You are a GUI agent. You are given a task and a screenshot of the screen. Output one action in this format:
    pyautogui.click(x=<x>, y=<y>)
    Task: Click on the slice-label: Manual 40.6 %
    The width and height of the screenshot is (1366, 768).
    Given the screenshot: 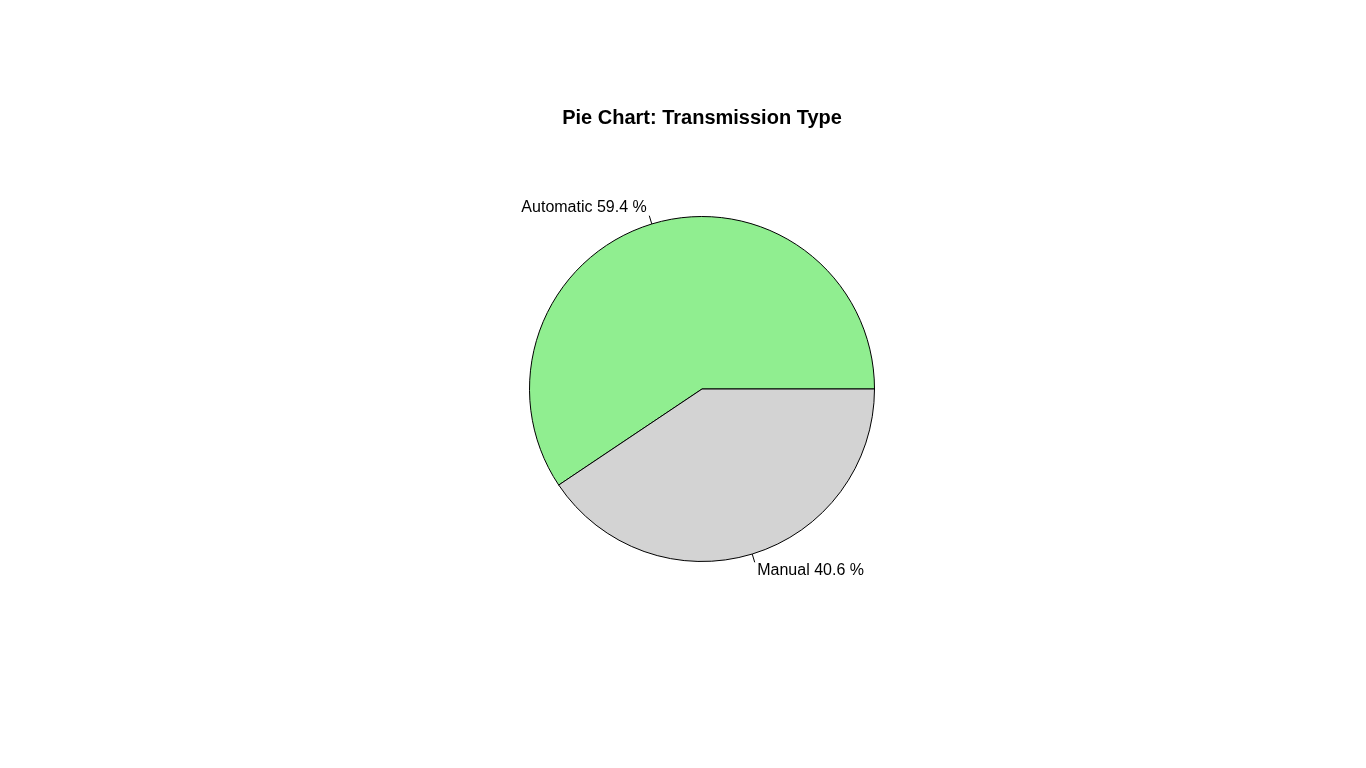 What is the action you would take?
    pyautogui.click(x=810, y=569)
    